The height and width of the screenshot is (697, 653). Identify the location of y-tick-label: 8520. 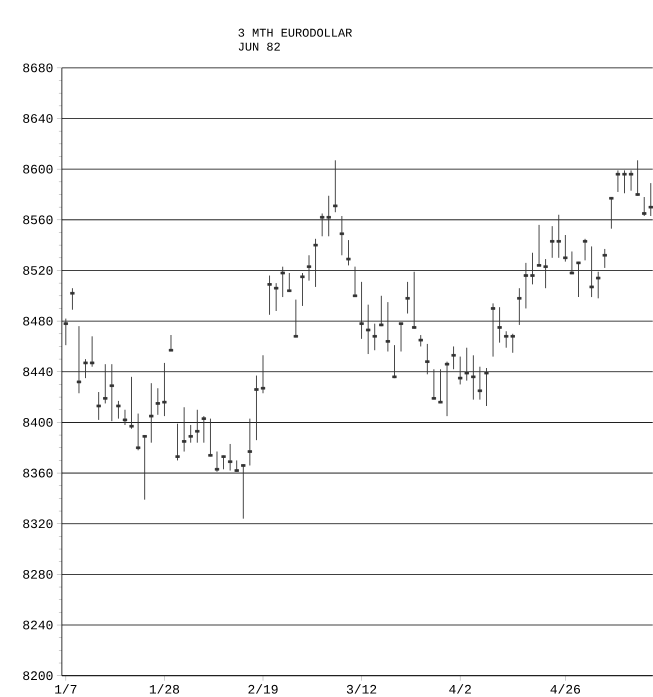
(38, 270).